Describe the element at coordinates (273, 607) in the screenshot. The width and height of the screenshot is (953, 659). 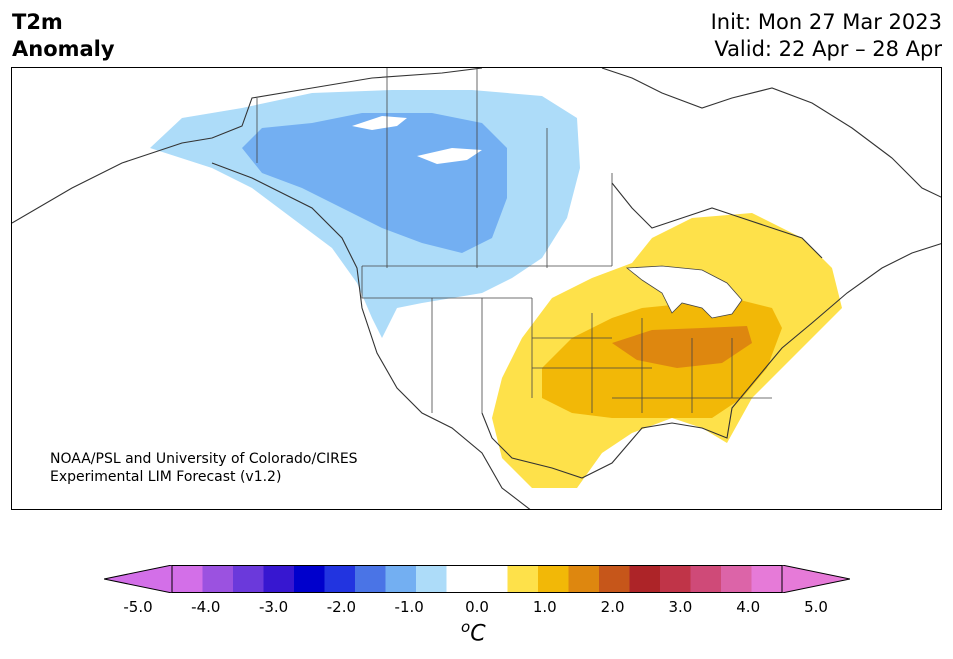
I see `colorbar-tick-label: -3.0` at that location.